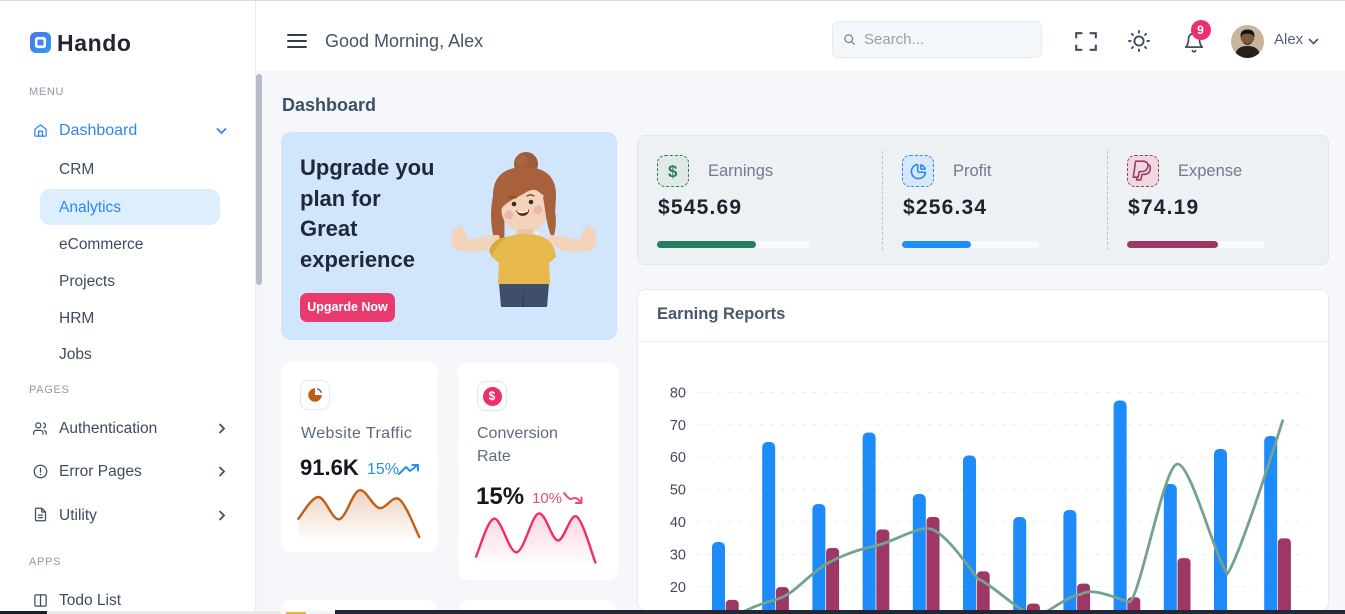 This screenshot has height=614, width=1345. What do you see at coordinates (678, 491) in the screenshot?
I see `svg-text: 50` at bounding box center [678, 491].